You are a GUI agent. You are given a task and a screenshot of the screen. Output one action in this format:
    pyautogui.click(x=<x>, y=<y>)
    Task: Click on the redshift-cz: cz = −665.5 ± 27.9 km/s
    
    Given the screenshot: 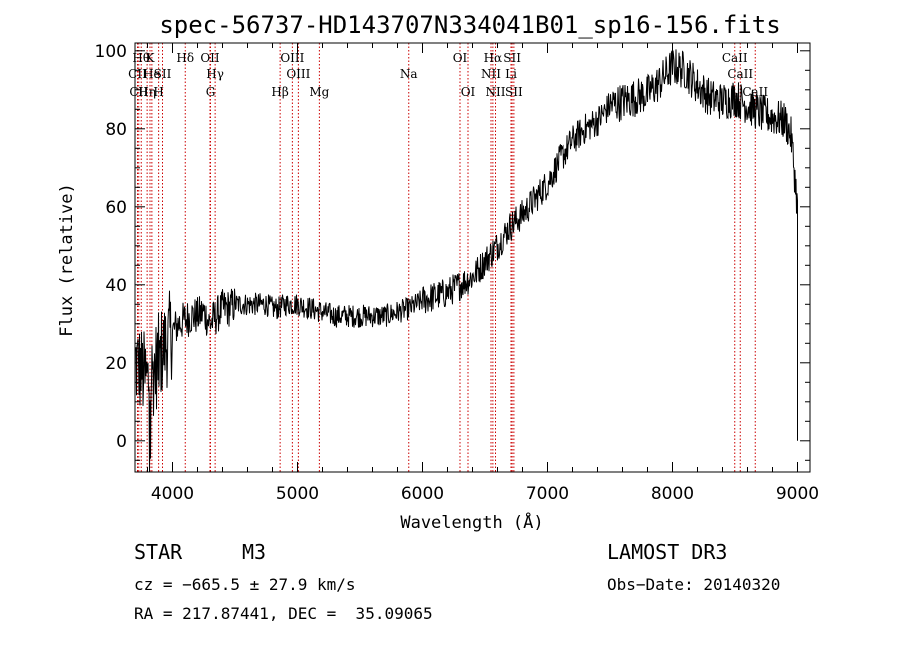 What is the action you would take?
    pyautogui.click(x=245, y=584)
    